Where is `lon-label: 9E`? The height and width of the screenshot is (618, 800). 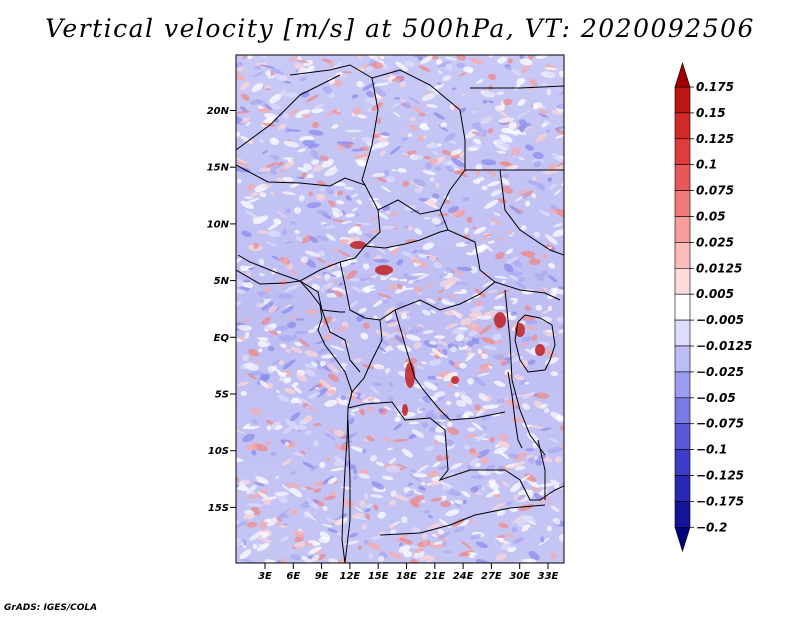 lon-label: 9E is located at coordinates (322, 576).